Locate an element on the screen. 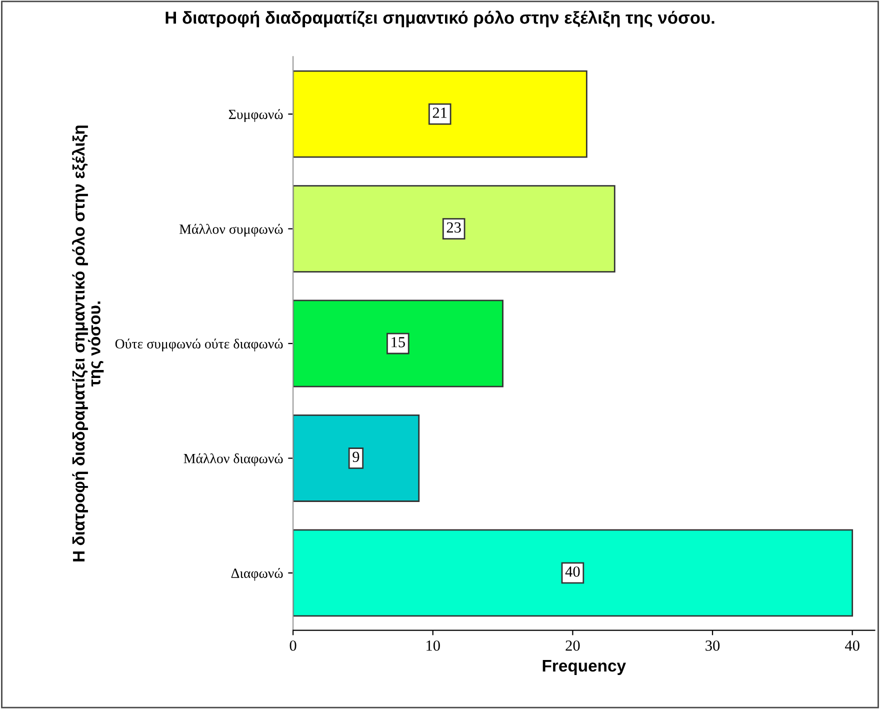  data-label: 21 is located at coordinates (439, 113).